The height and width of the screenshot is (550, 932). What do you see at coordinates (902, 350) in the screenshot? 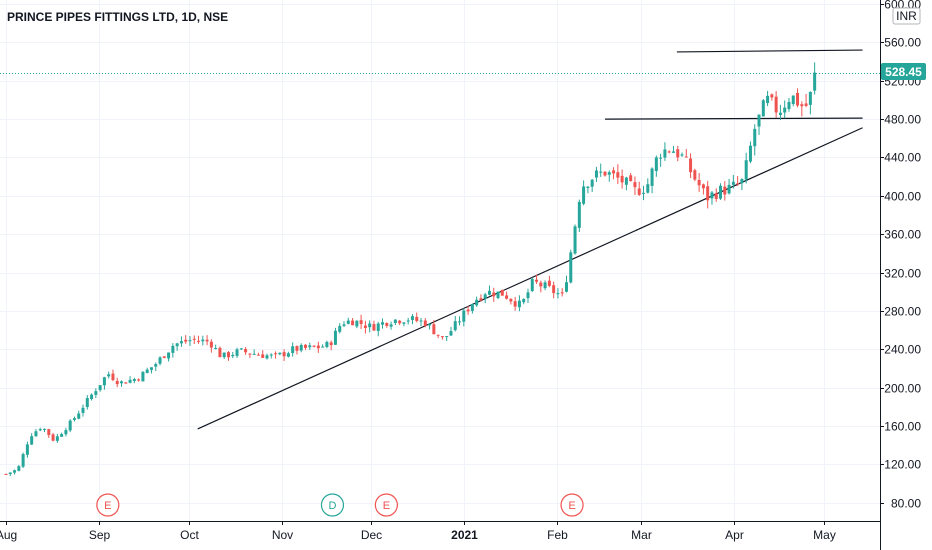
I see `y-tick-label: 240.00` at bounding box center [902, 350].